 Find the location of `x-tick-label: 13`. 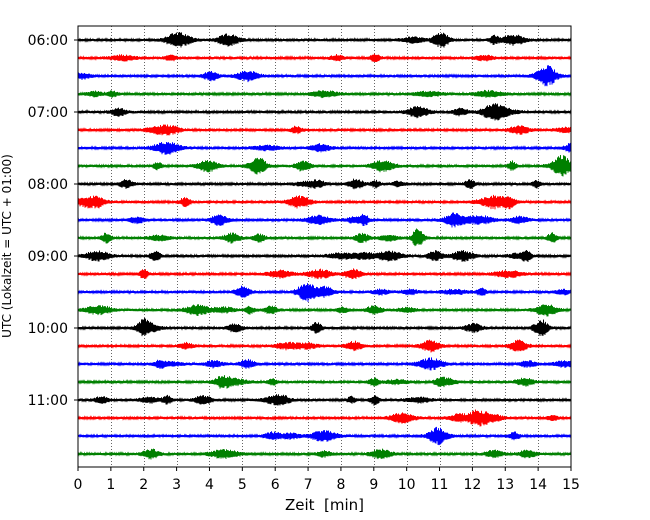

x-tick-label: 13 is located at coordinates (505, 485).